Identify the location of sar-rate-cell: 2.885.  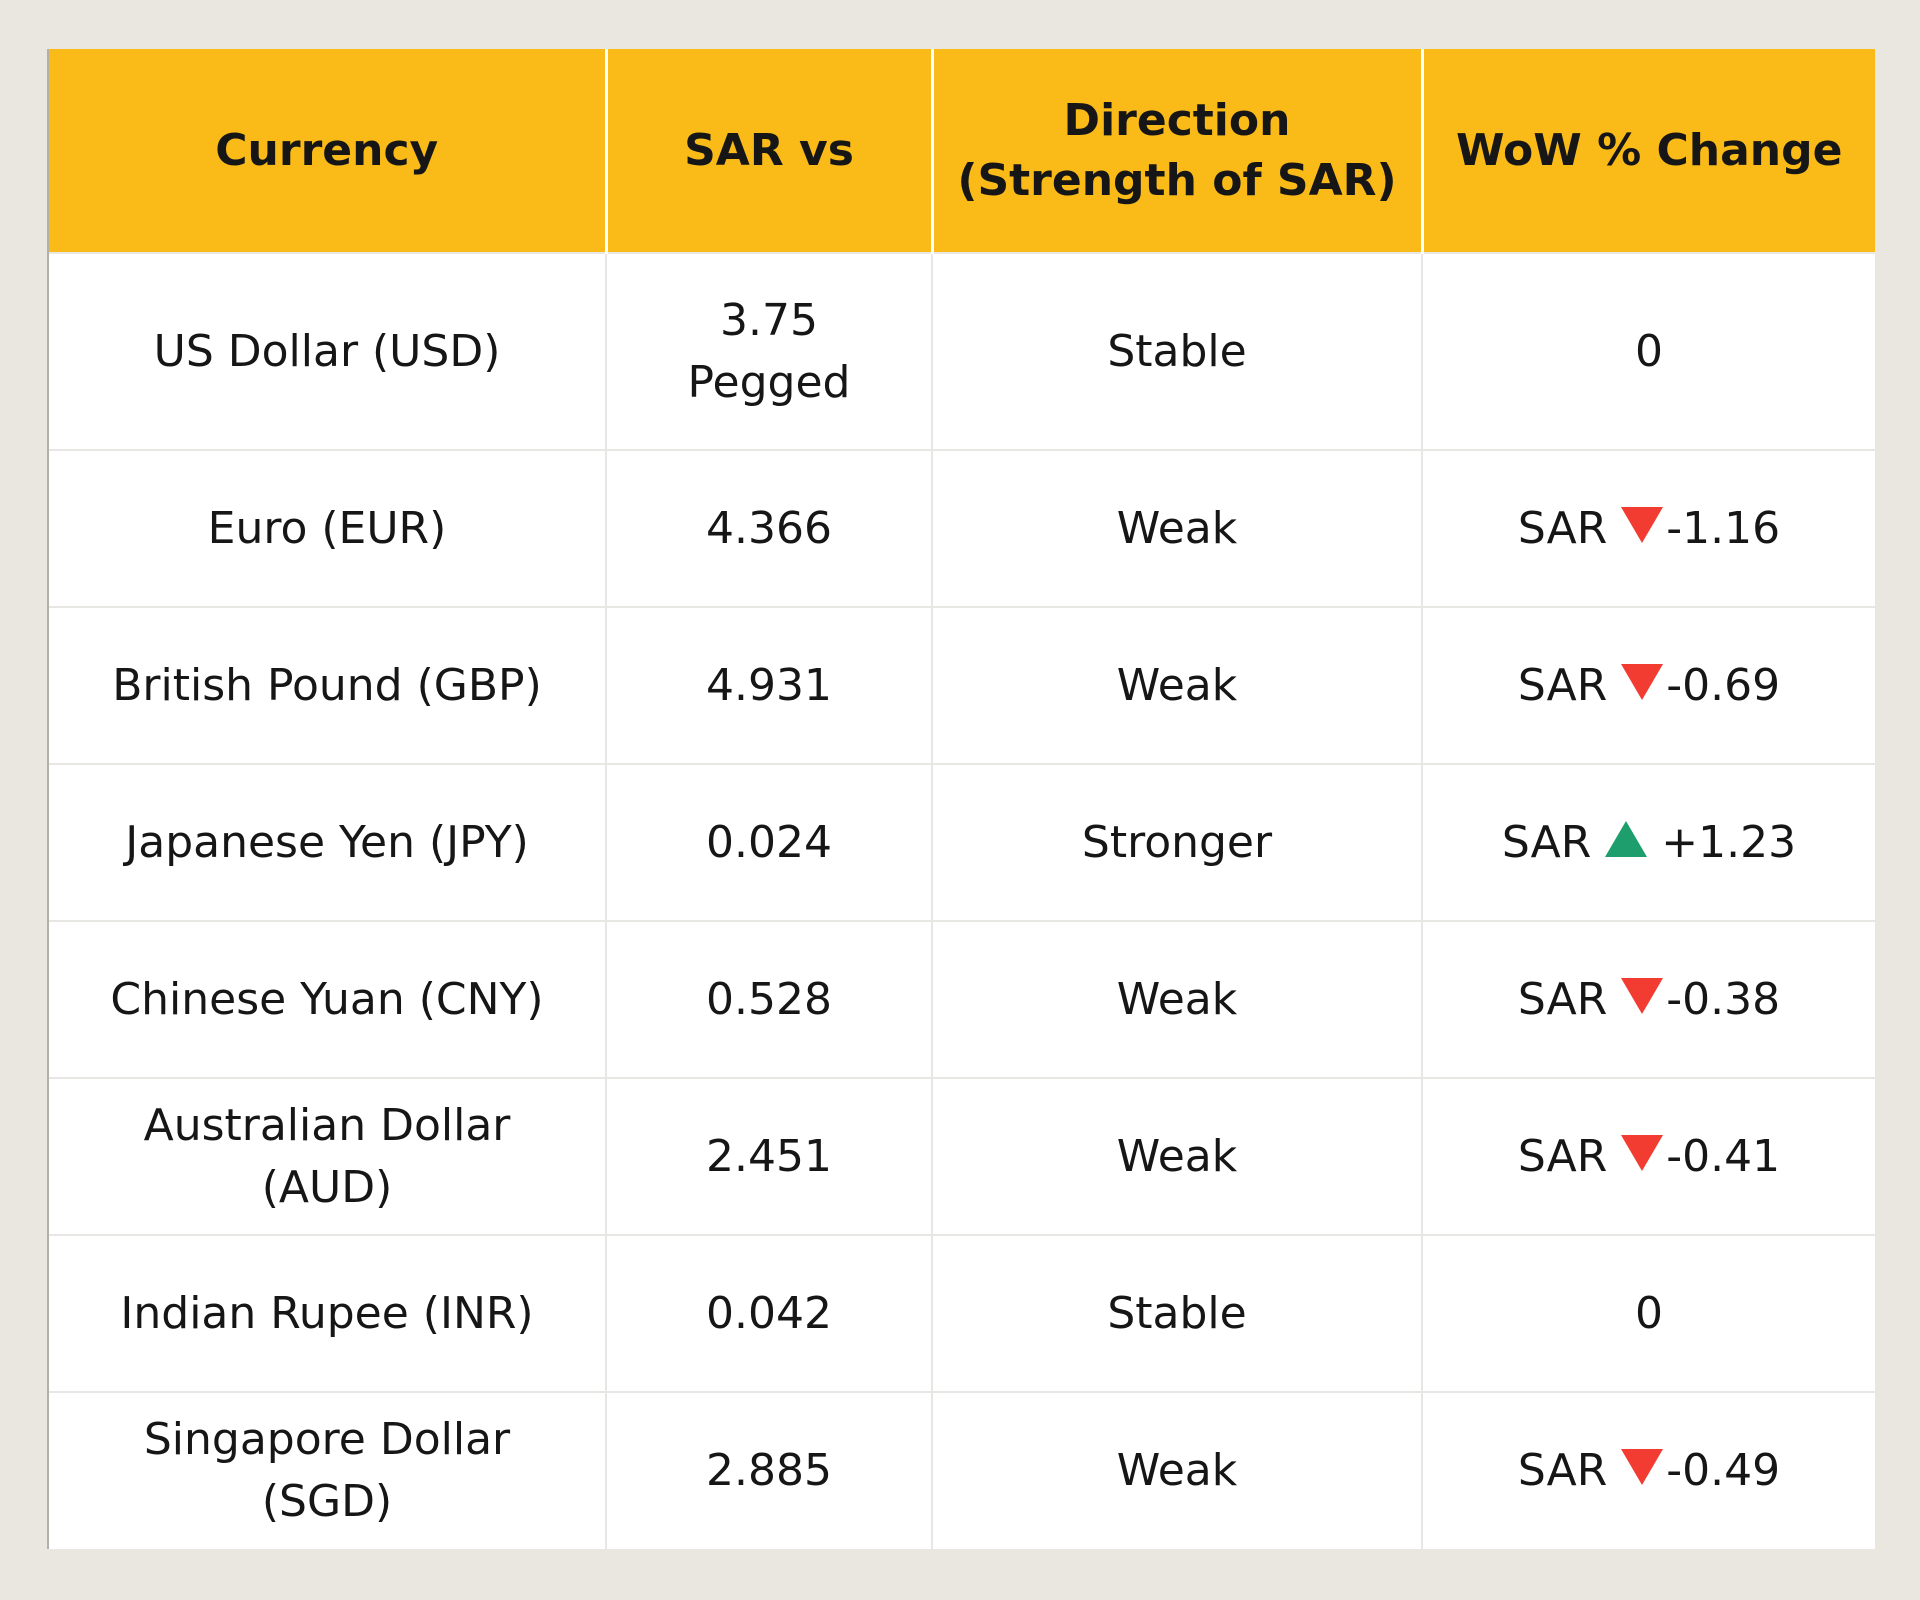
(769, 1470).